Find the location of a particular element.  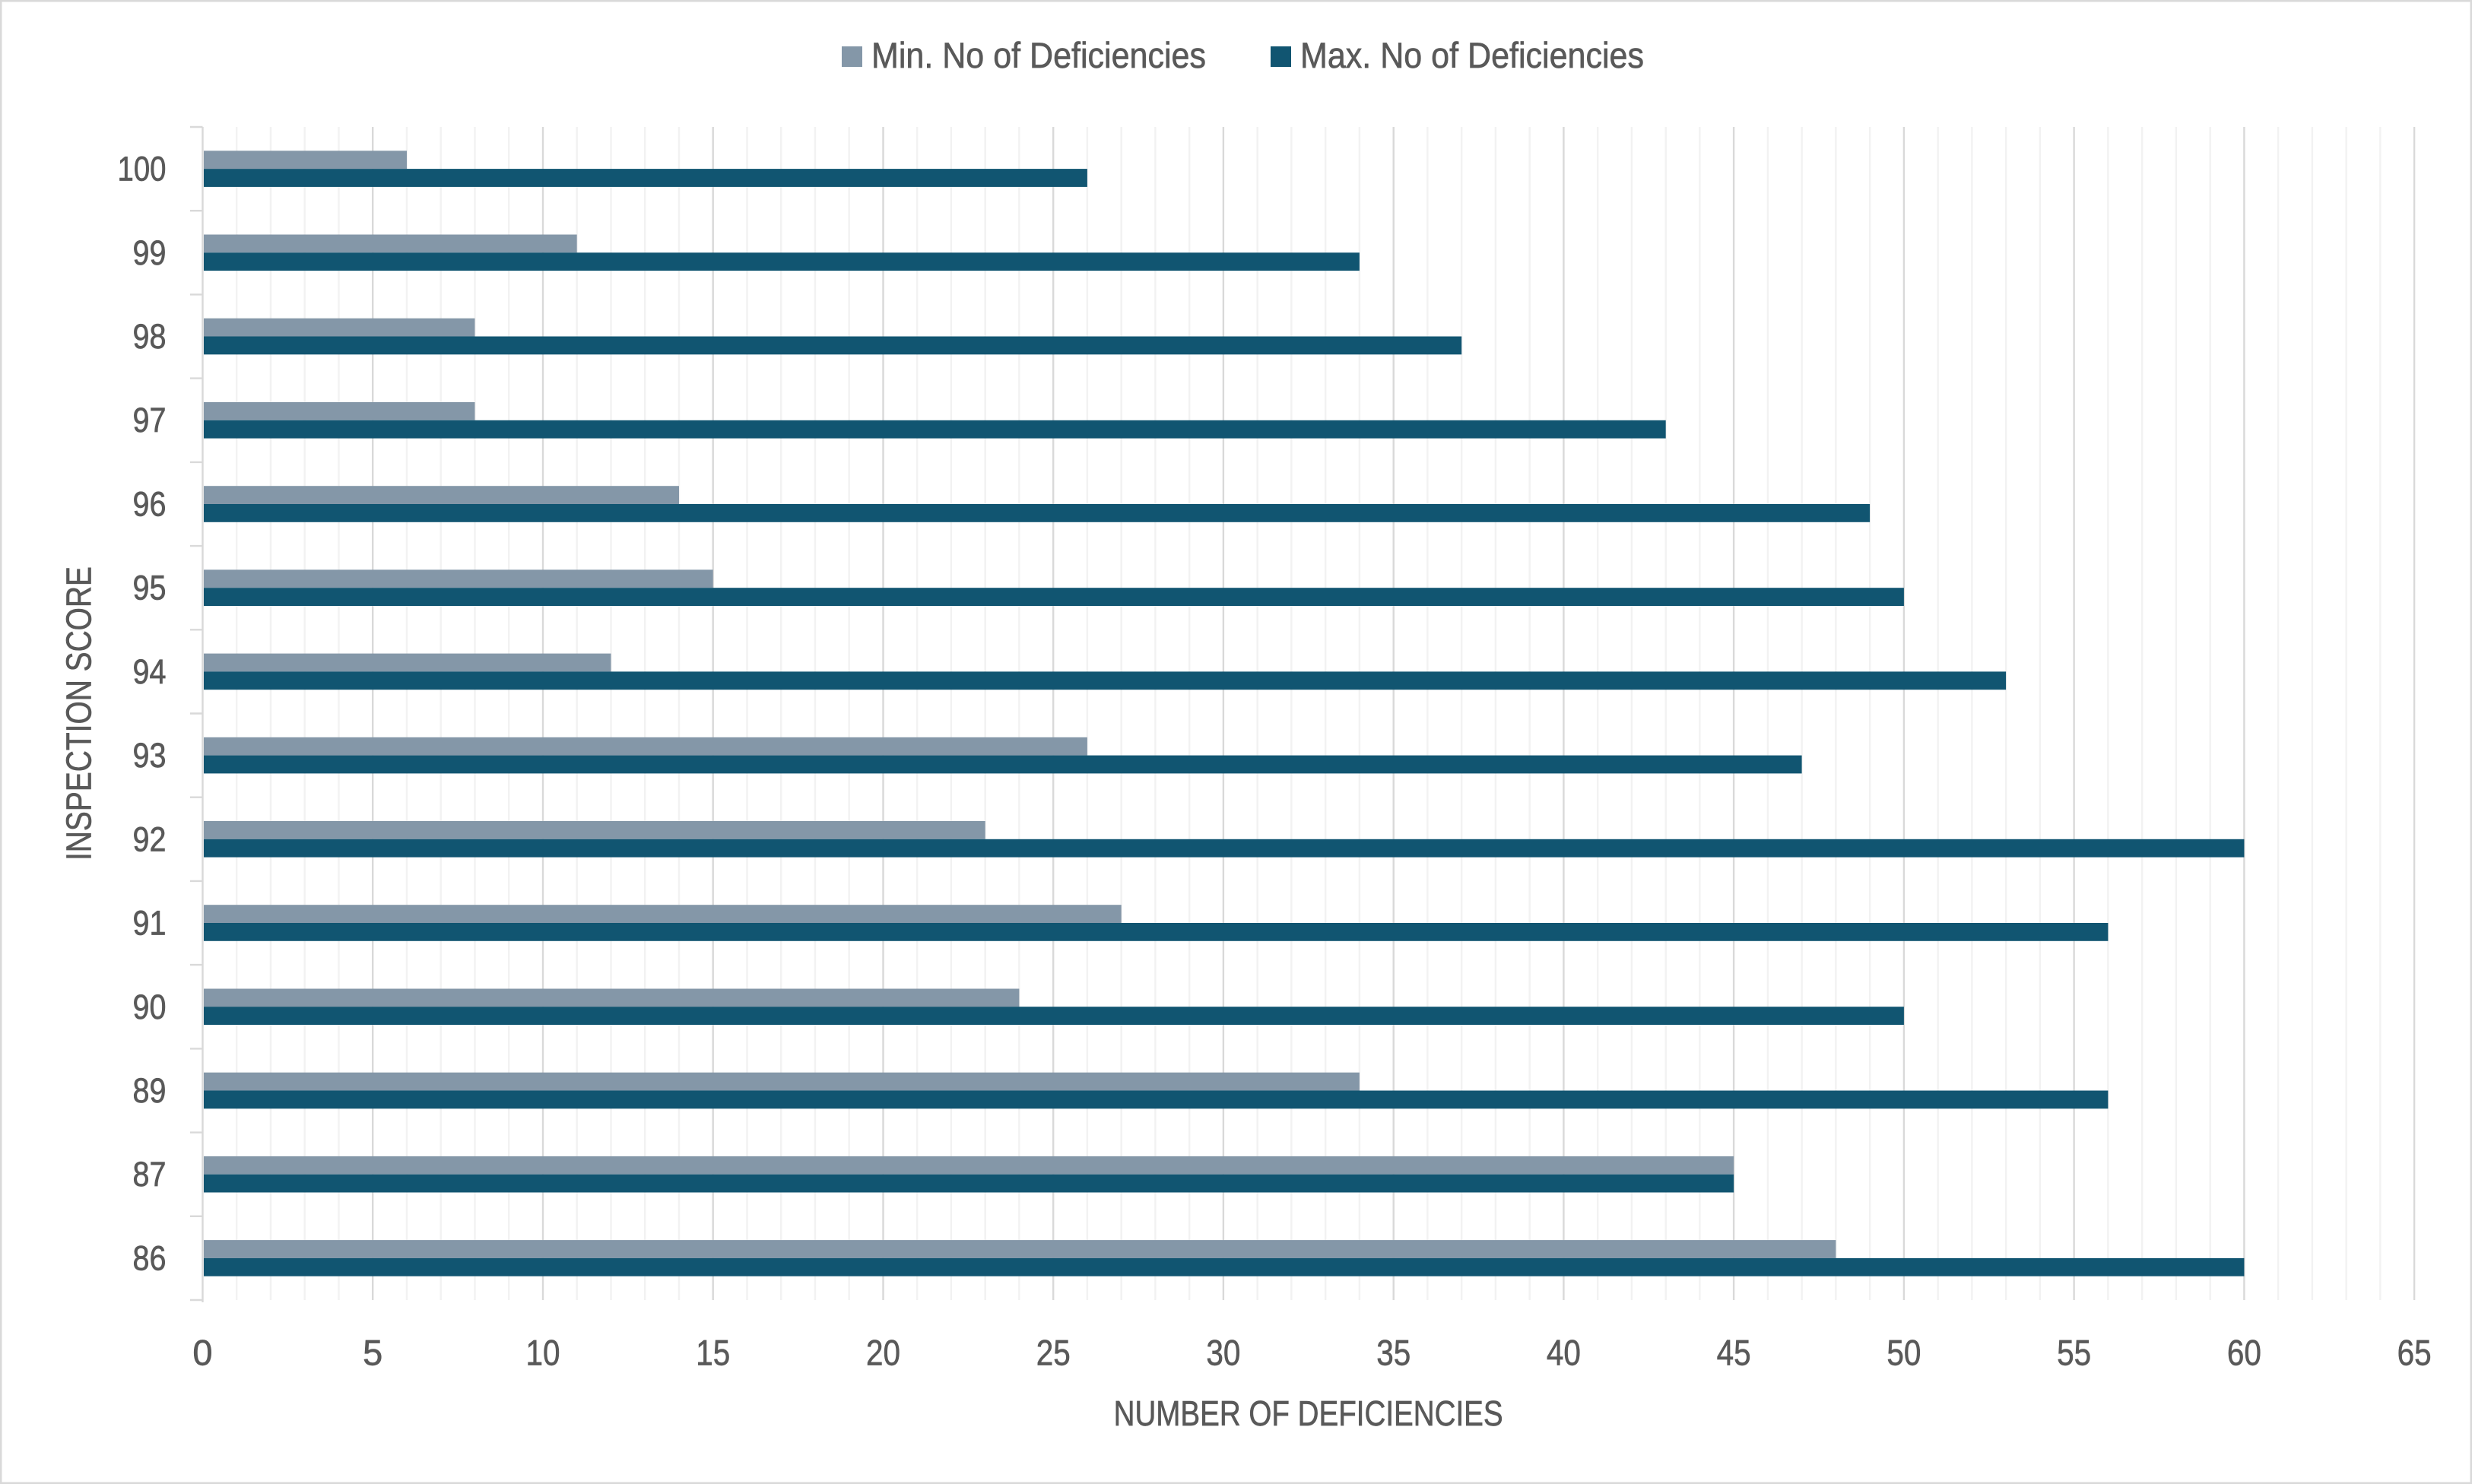

svg-text: 95 is located at coordinates (150, 588).